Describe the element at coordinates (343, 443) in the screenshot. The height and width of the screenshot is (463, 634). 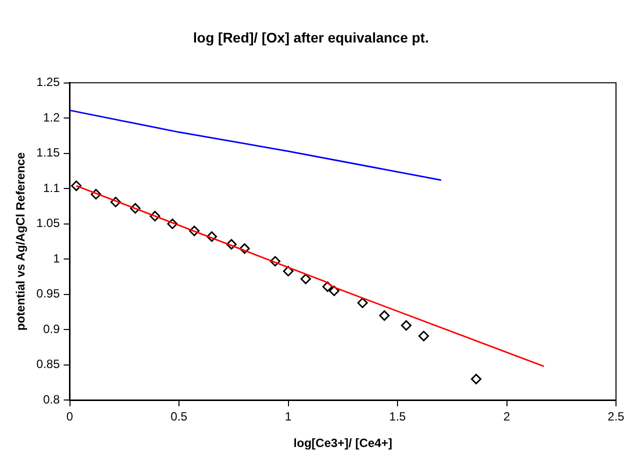
I see `x-axis-title: log[Ce3+]/ [Ce4+]` at that location.